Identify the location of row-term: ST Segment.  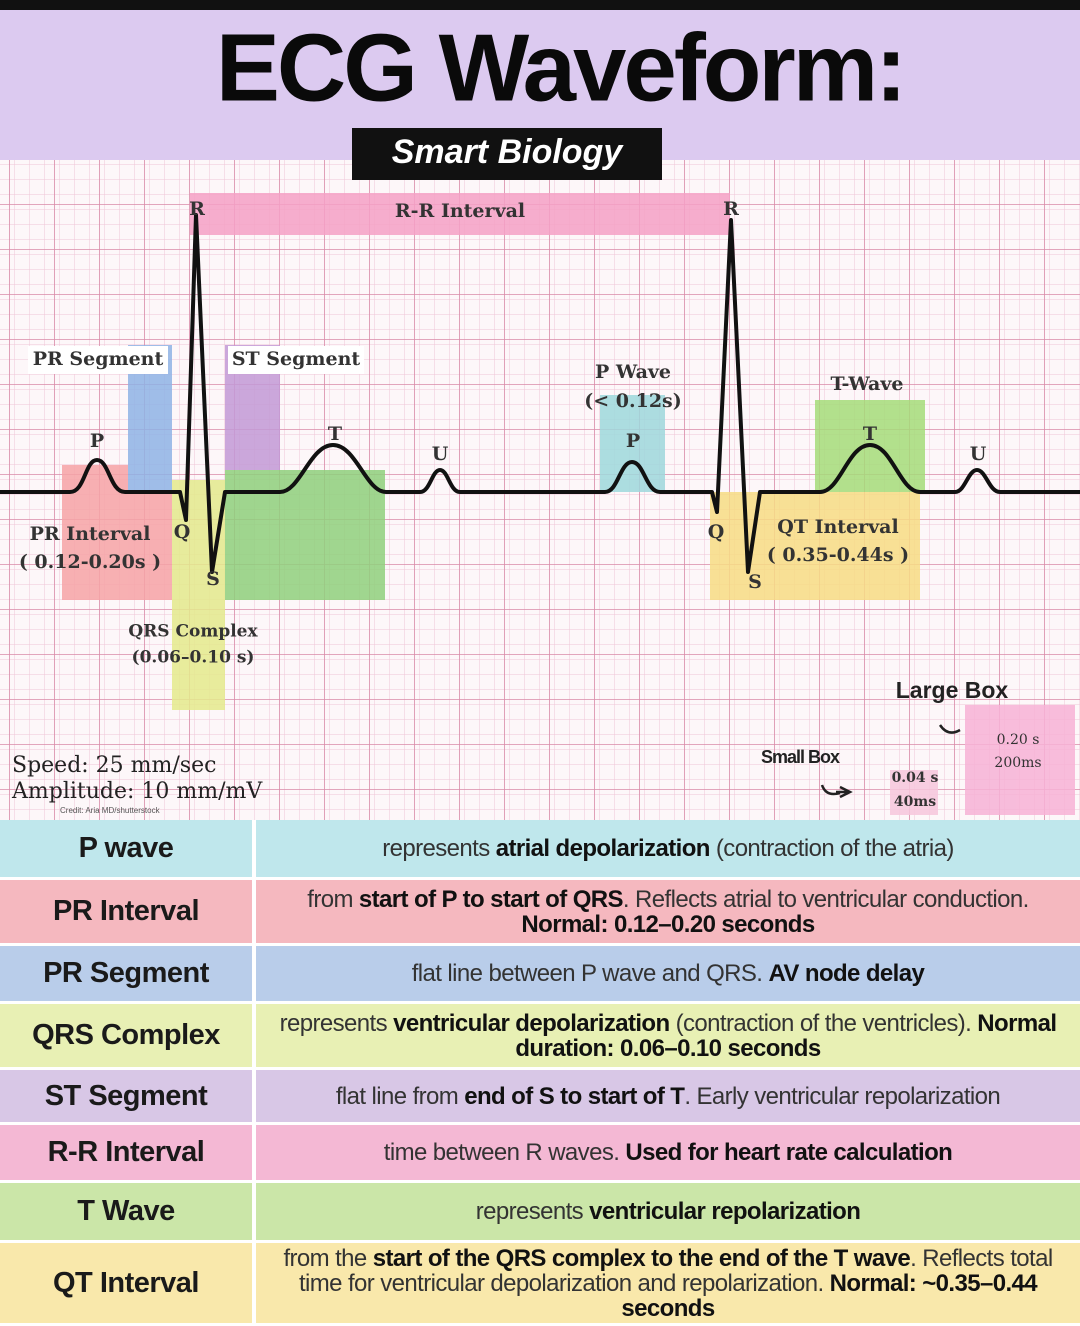
(128, 1096).